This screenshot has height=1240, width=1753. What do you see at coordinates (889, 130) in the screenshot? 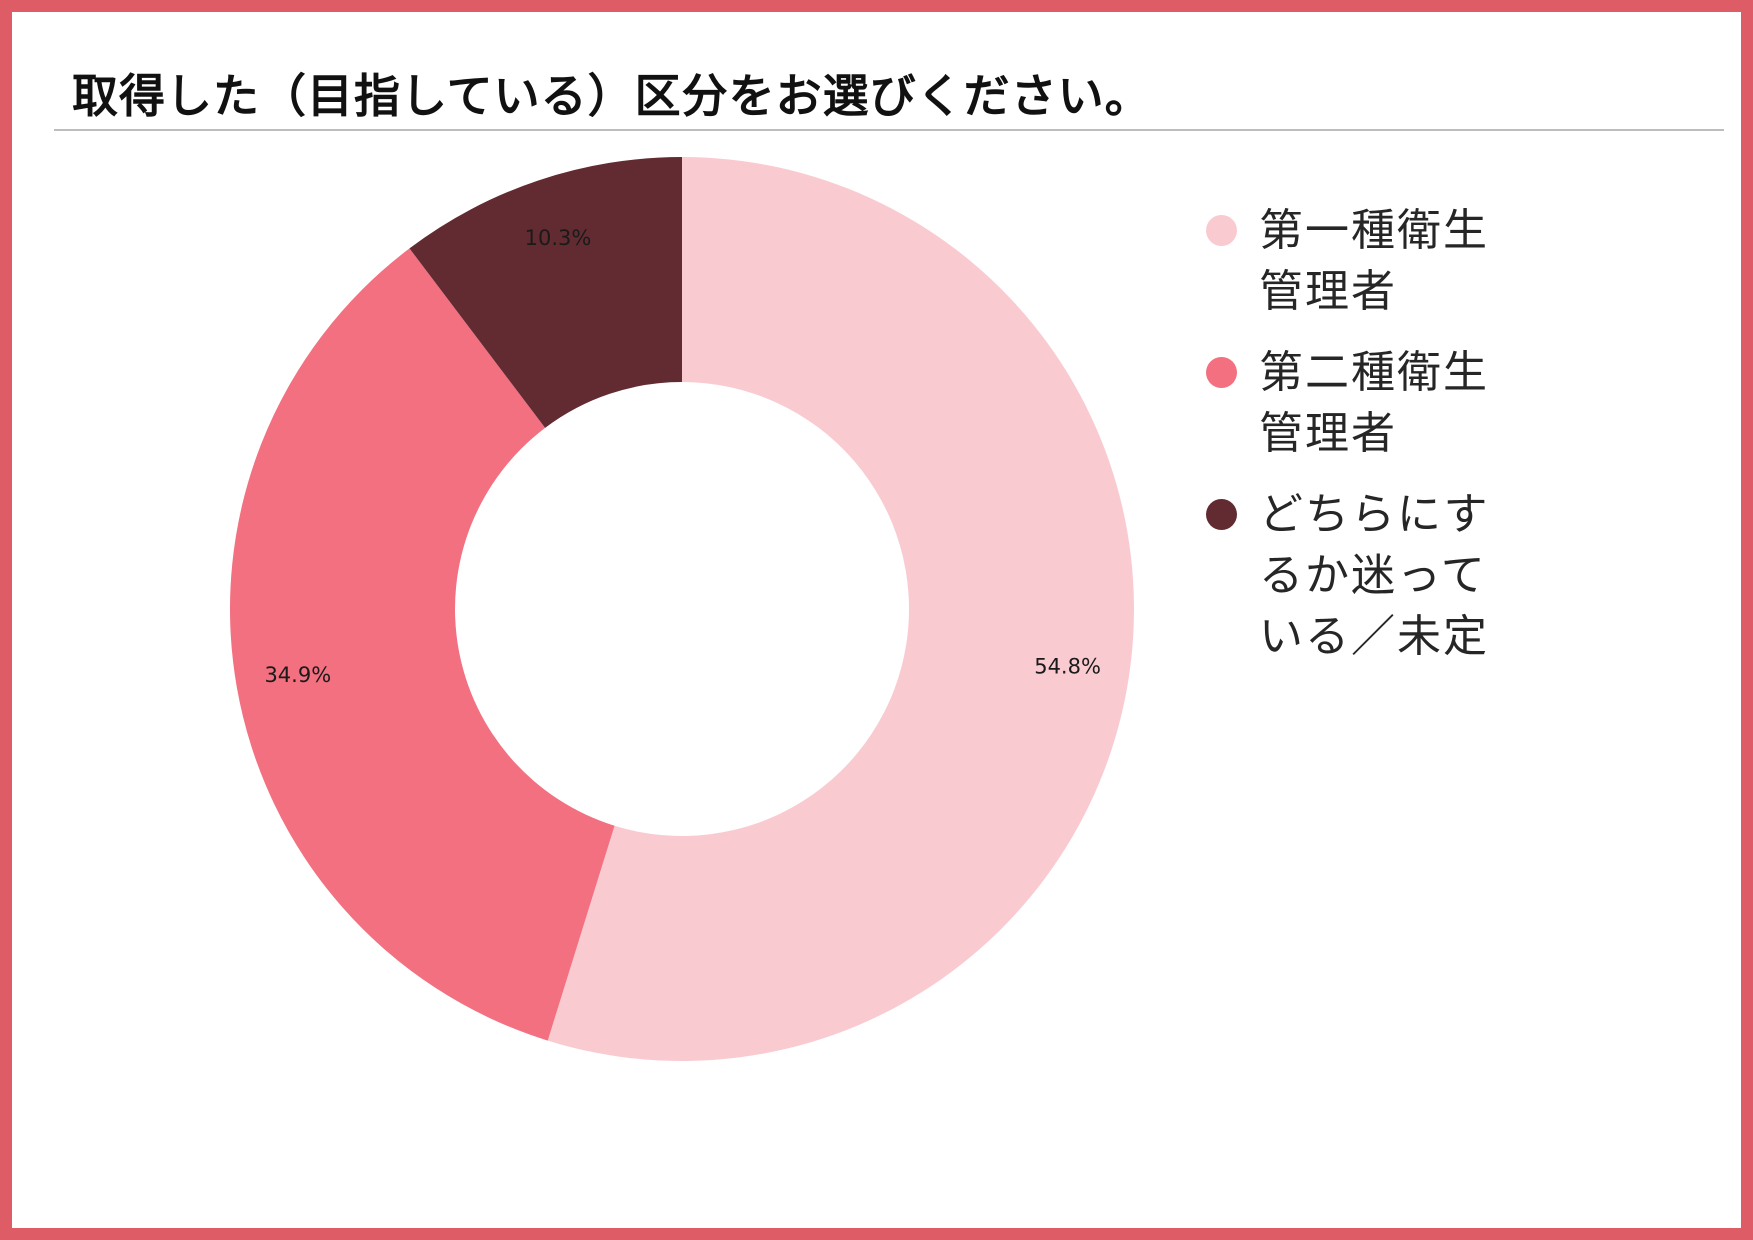
I see `title-divider` at bounding box center [889, 130].